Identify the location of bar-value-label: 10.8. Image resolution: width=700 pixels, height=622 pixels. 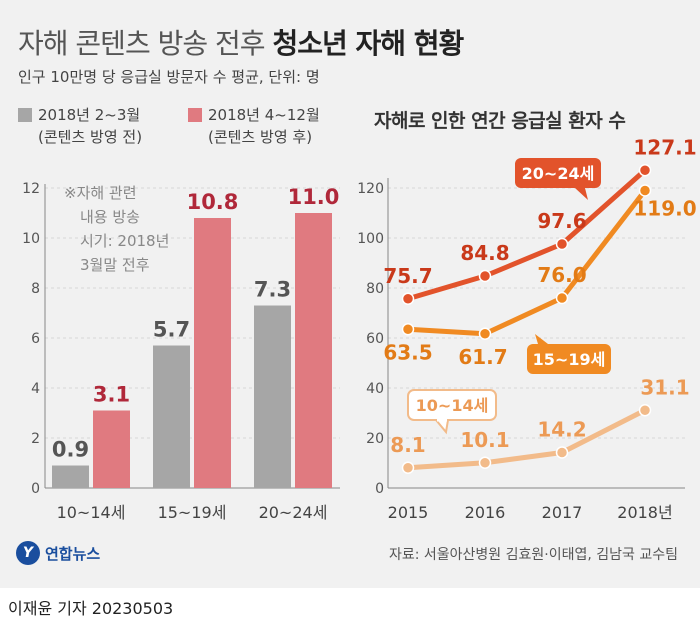
(213, 202).